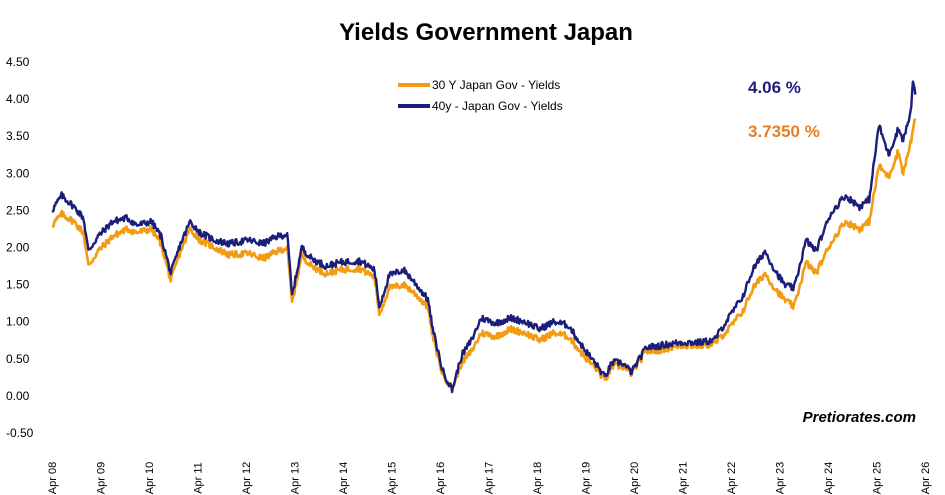 The height and width of the screenshot is (495, 945). What do you see at coordinates (635, 478) in the screenshot?
I see `x-tick-label: Apr 20` at bounding box center [635, 478].